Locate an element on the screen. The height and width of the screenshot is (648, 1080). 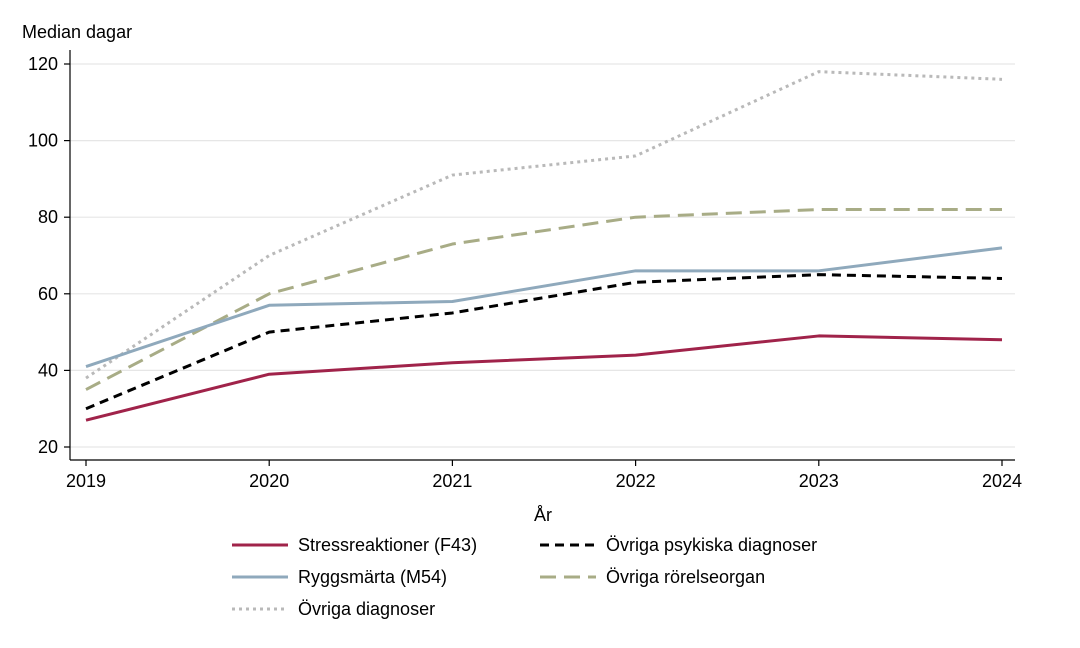
x-tick-label: 2024 is located at coordinates (1002, 481).